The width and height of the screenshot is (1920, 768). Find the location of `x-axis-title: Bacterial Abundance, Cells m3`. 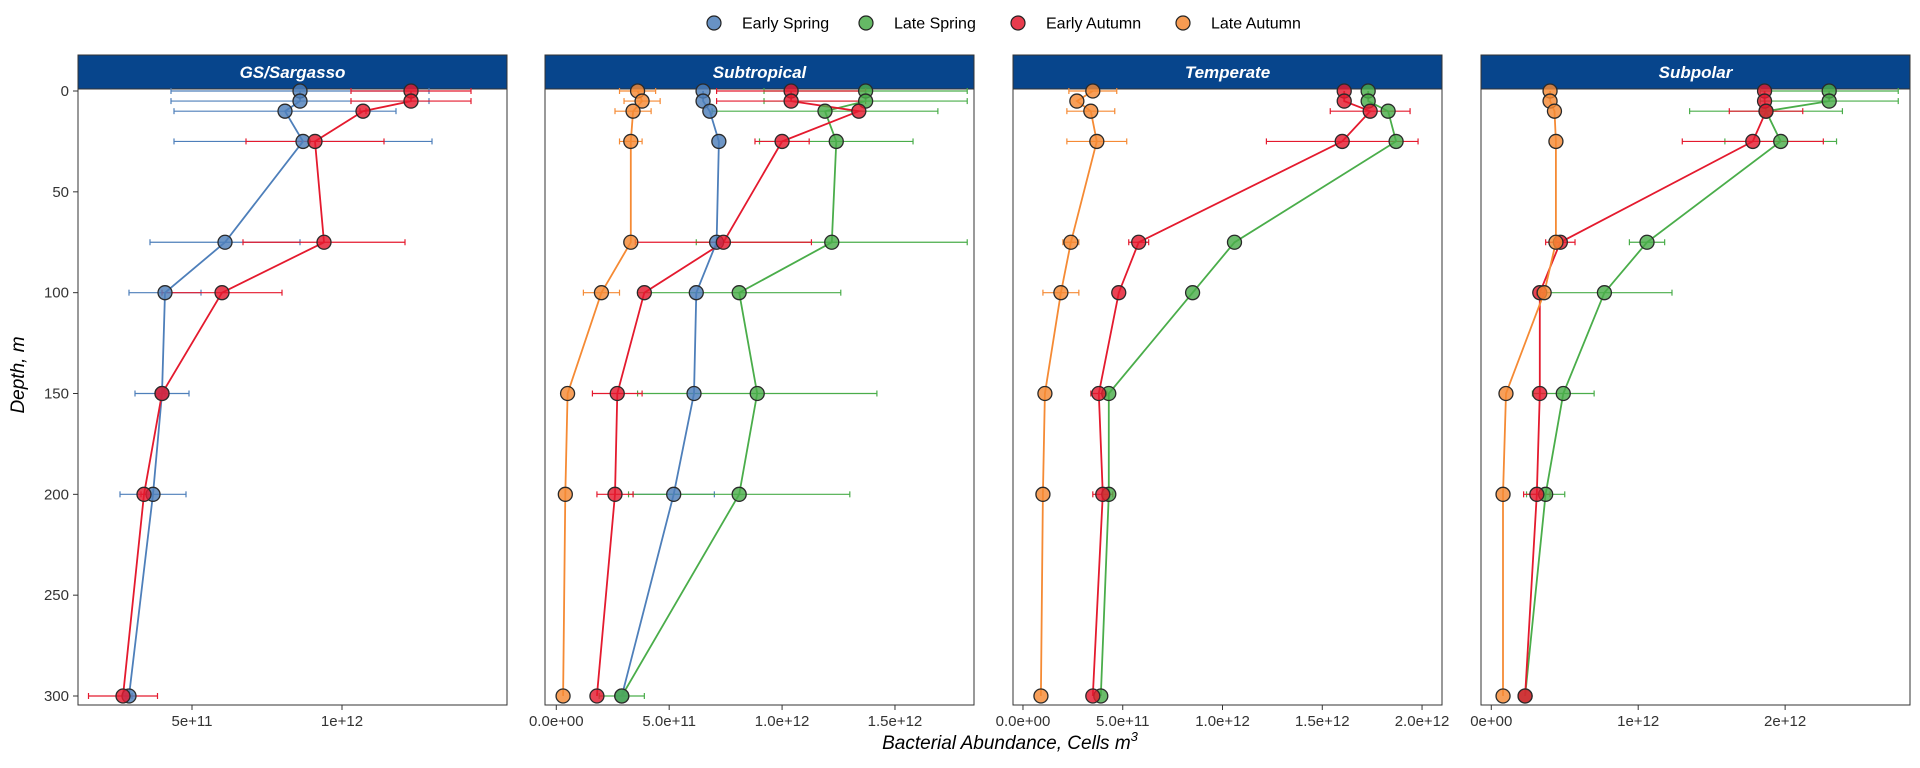

x-axis-title: Bacterial Abundance, Cells m3 is located at coordinates (1010, 741).